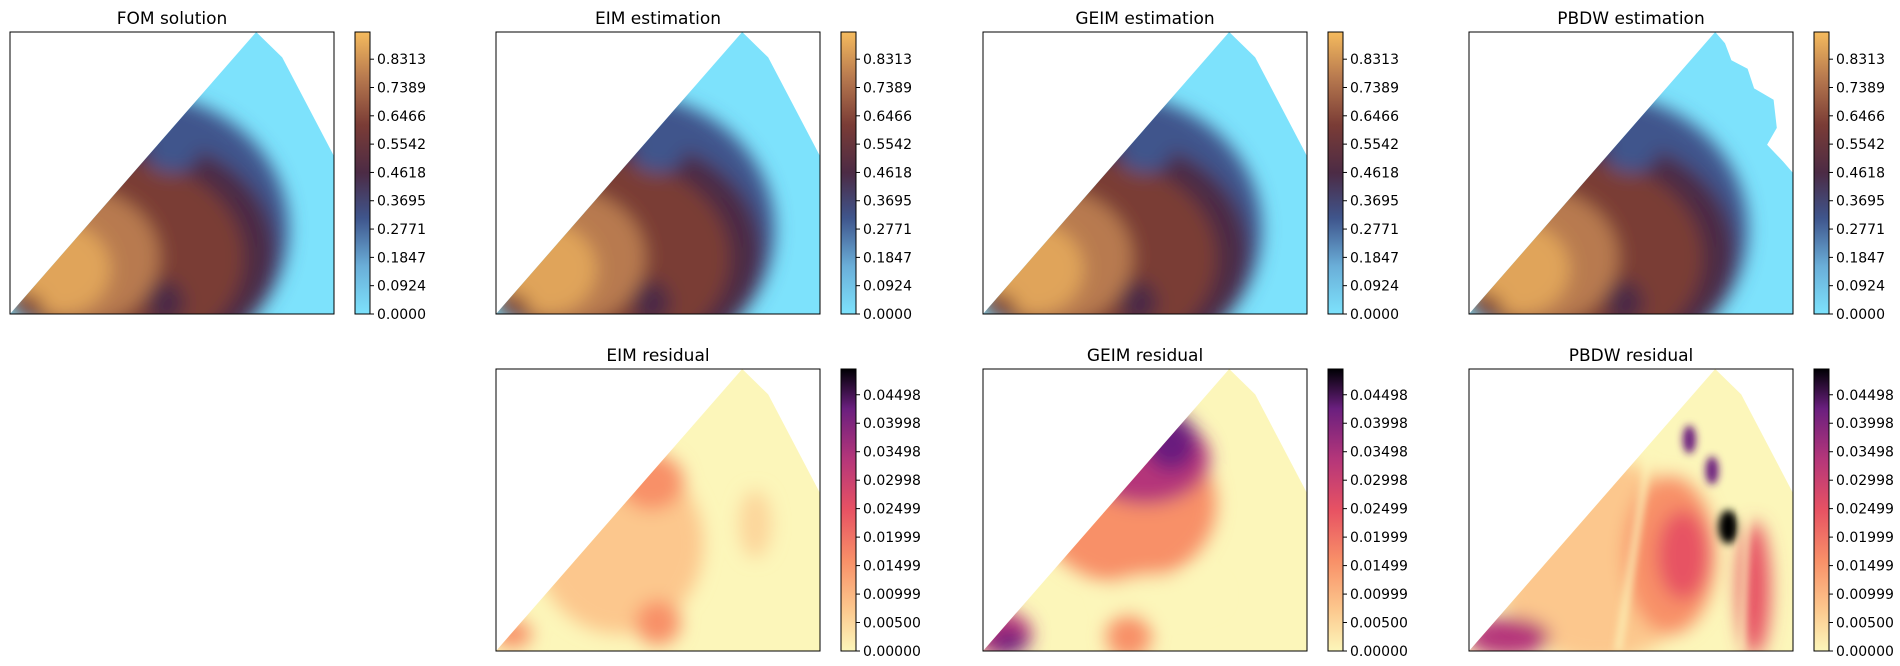 The image size is (1900, 666). Describe the element at coordinates (658, 19) in the screenshot. I see `panel-title: EIM estimation` at that location.